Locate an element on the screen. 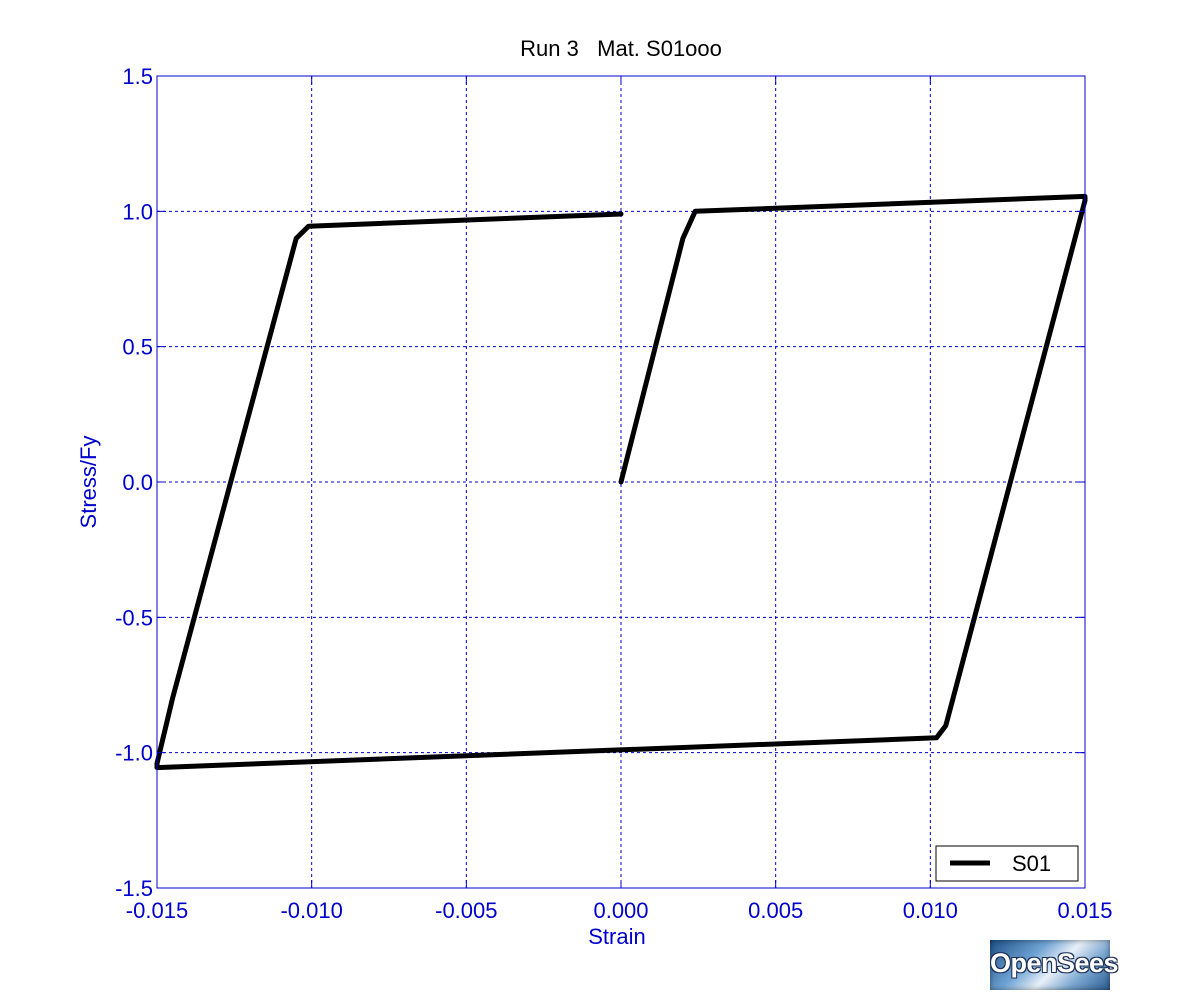  x-tick-label: -0.010 is located at coordinates (311, 910).